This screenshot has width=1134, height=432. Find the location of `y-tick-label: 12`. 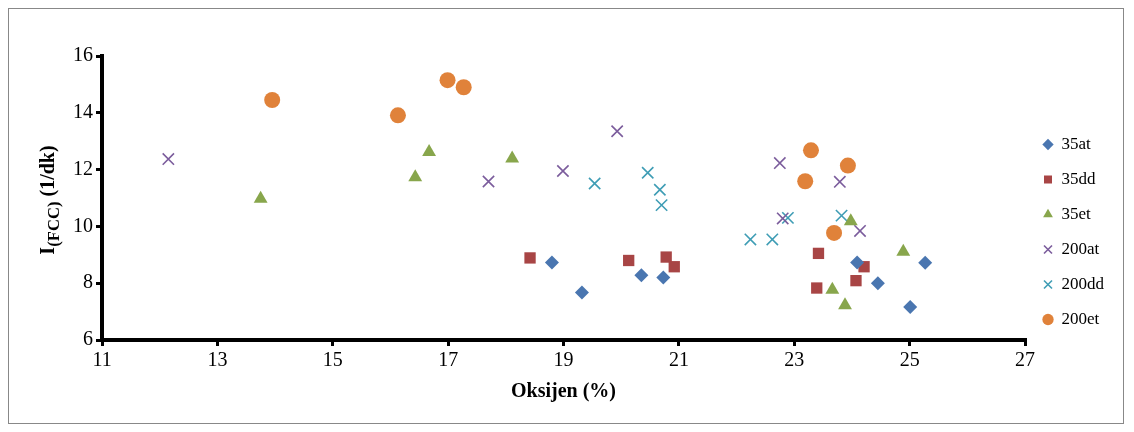

y-tick-label: 12 is located at coordinates (83, 167).